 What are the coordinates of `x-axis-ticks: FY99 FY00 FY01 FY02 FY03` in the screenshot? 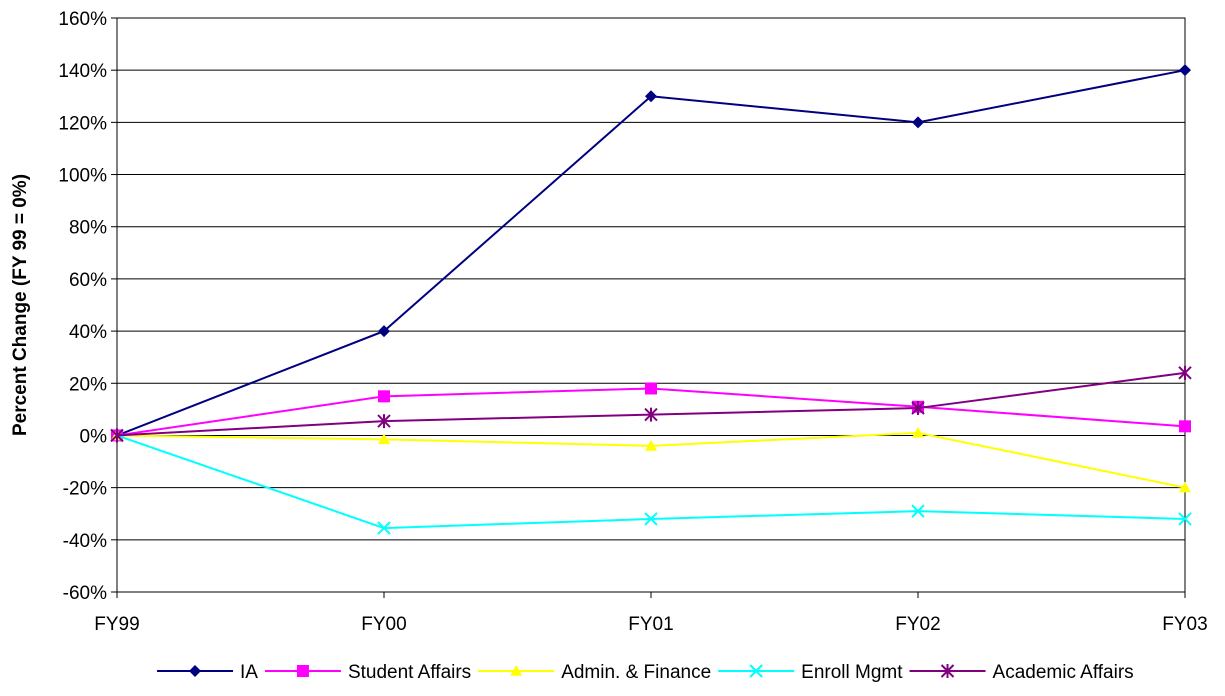 It's located at (651, 613).